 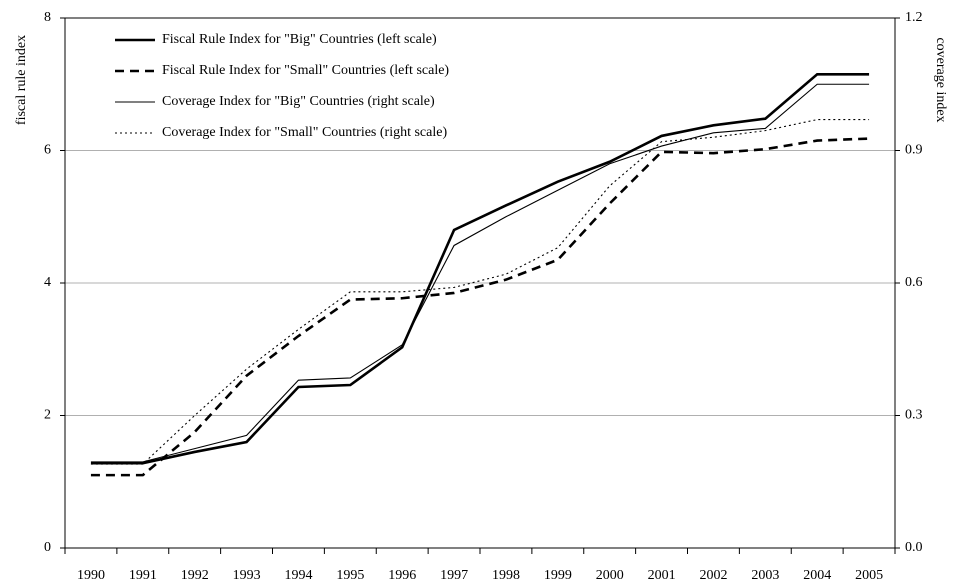 What do you see at coordinates (47, 282) in the screenshot?
I see `y-tick-label: 4` at bounding box center [47, 282].